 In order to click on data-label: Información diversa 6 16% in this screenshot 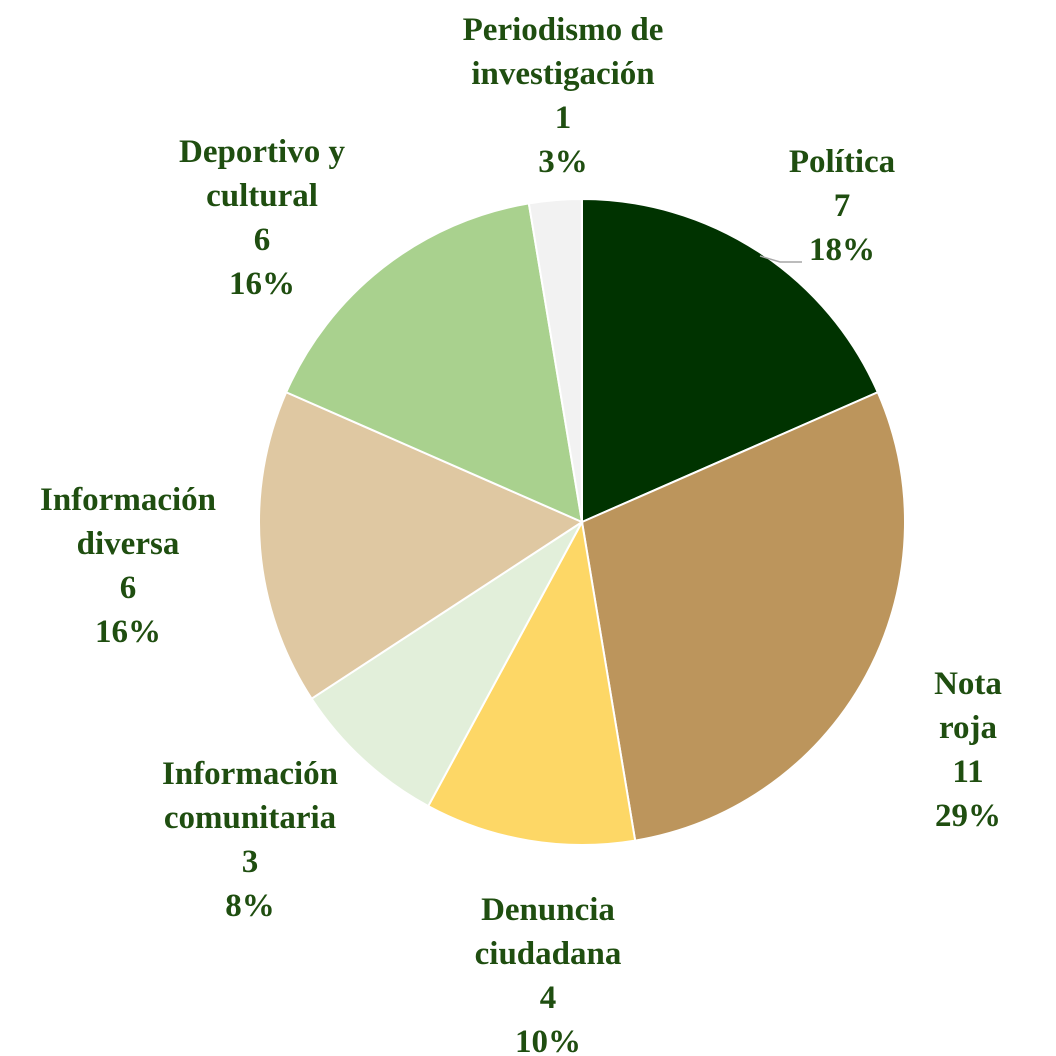, I will do `click(128, 566)`.